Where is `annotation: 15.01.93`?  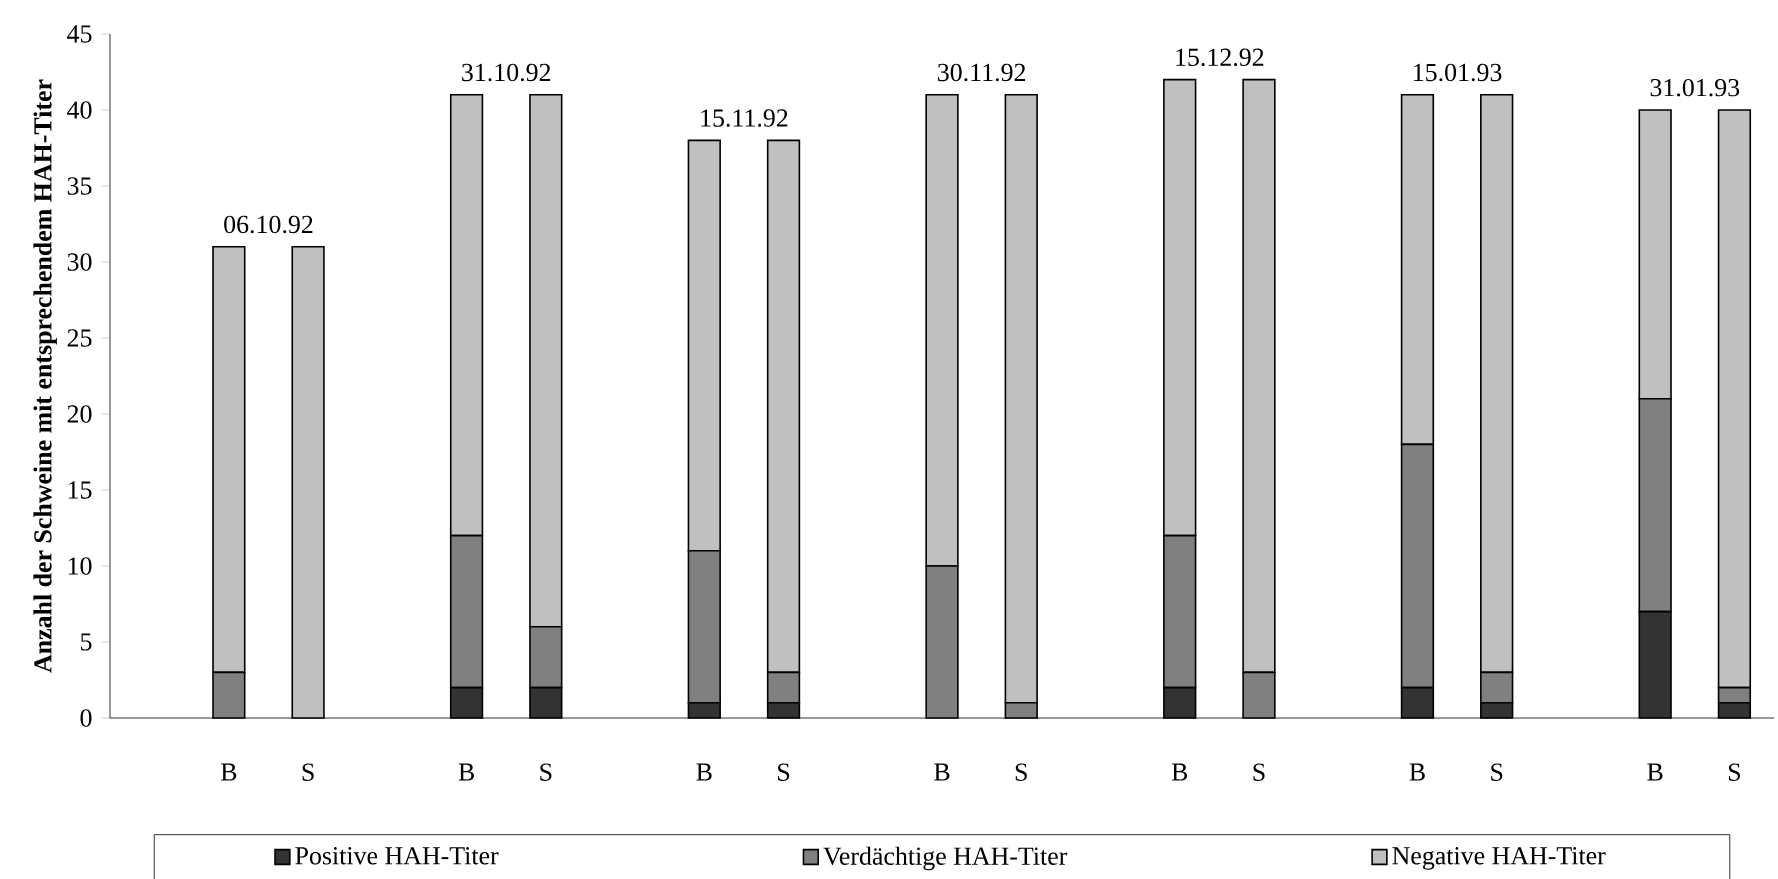
annotation: 15.01.93 is located at coordinates (1458, 72).